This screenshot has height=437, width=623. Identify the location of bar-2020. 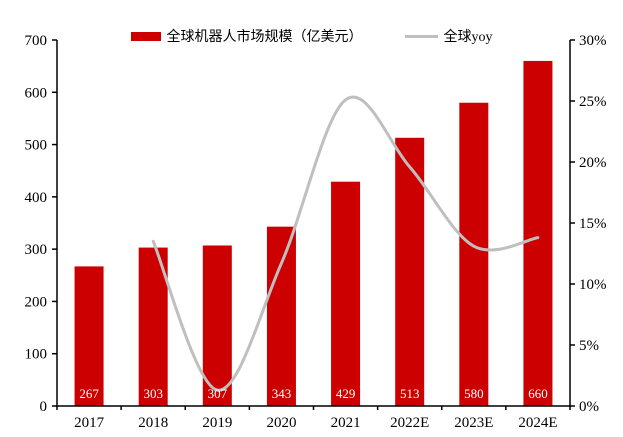
(281, 316).